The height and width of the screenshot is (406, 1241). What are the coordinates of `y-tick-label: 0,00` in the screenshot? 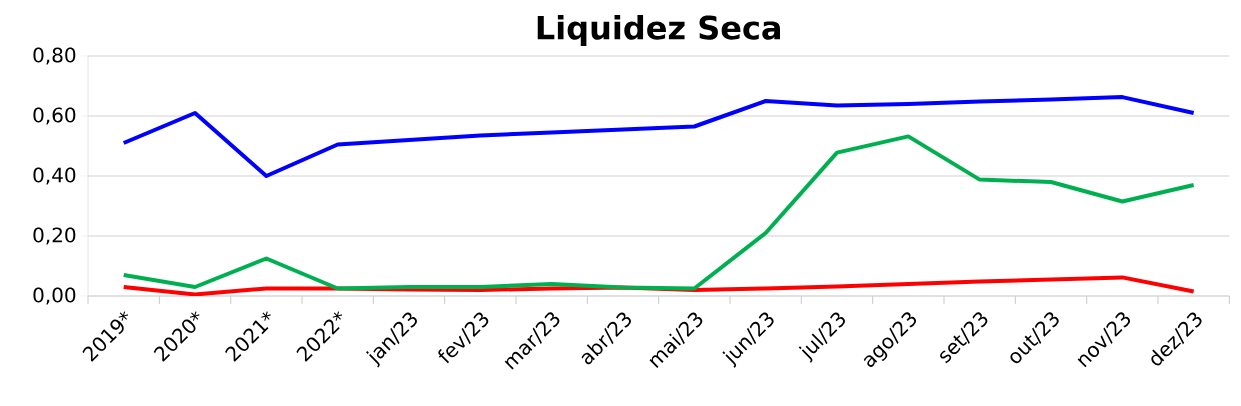 It's located at (54, 296).